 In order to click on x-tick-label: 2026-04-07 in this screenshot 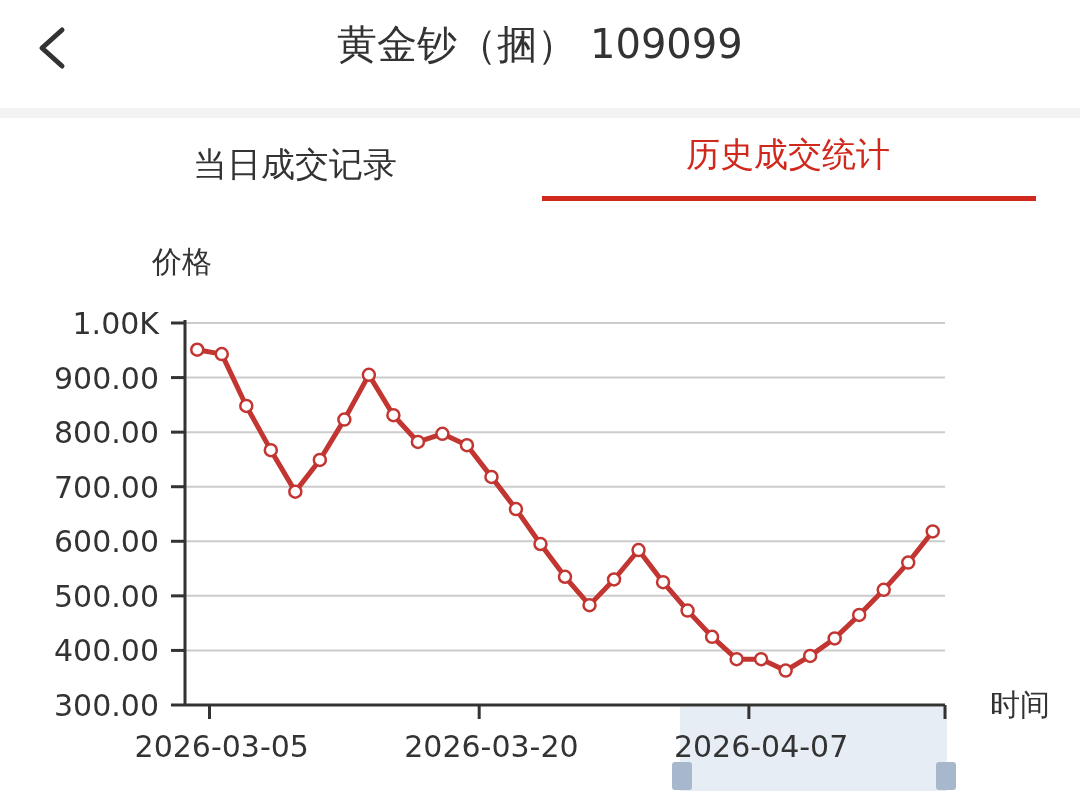, I will do `click(761, 746)`.